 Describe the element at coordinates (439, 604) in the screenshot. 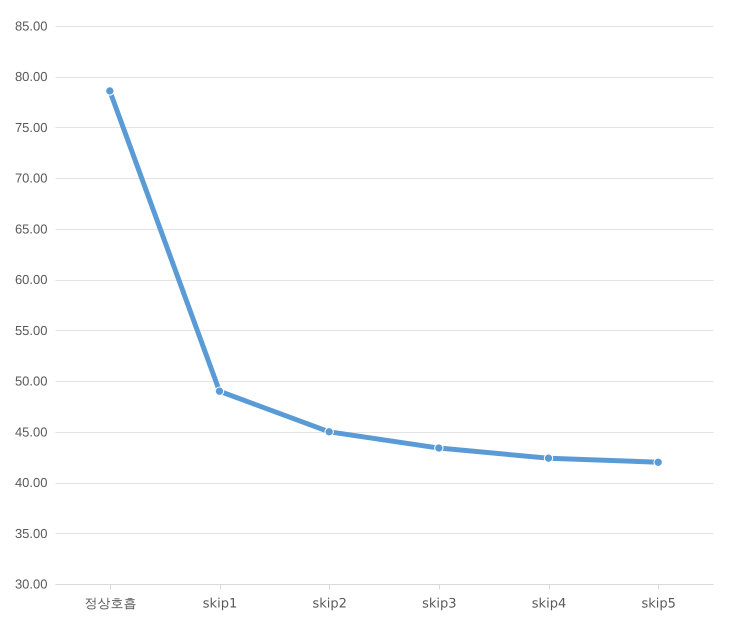

I see `x-tick-label: skip3` at that location.